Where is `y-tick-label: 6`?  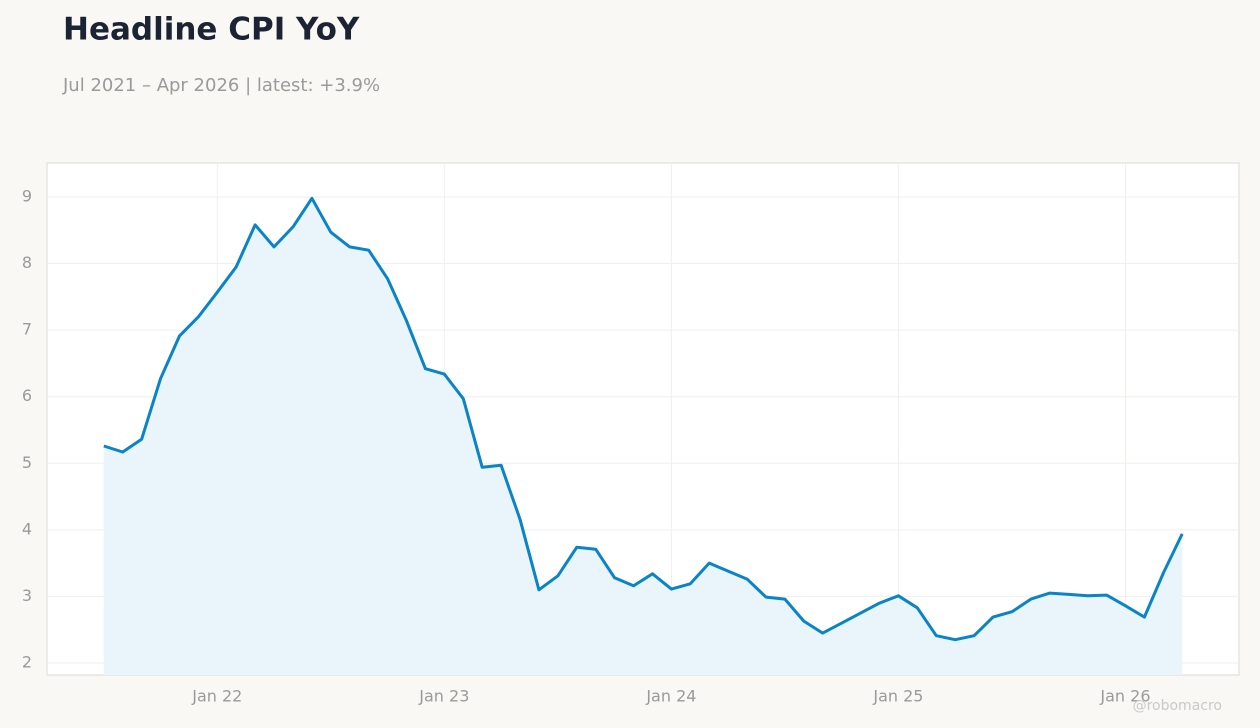 y-tick-label: 6 is located at coordinates (27, 395).